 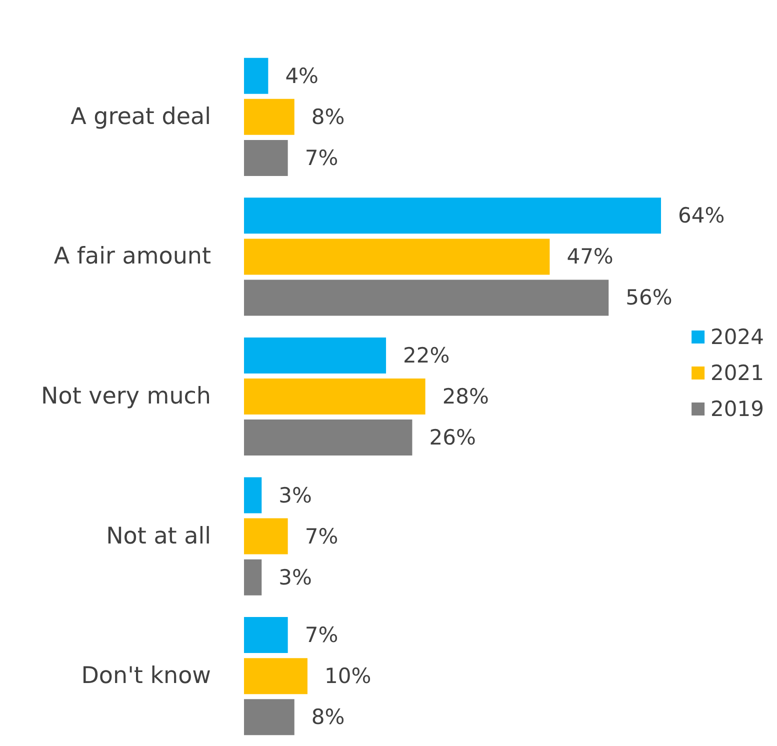 What do you see at coordinates (649, 298) in the screenshot?
I see `data-label: 56%` at bounding box center [649, 298].